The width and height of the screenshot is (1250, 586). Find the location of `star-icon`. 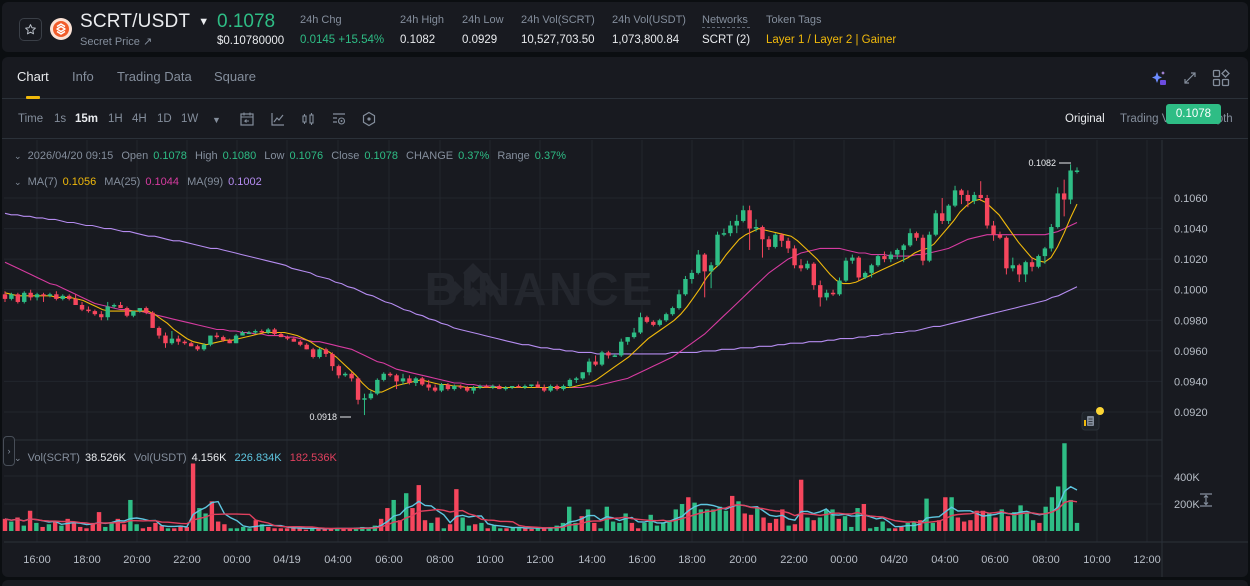

star-icon is located at coordinates (30, 29).